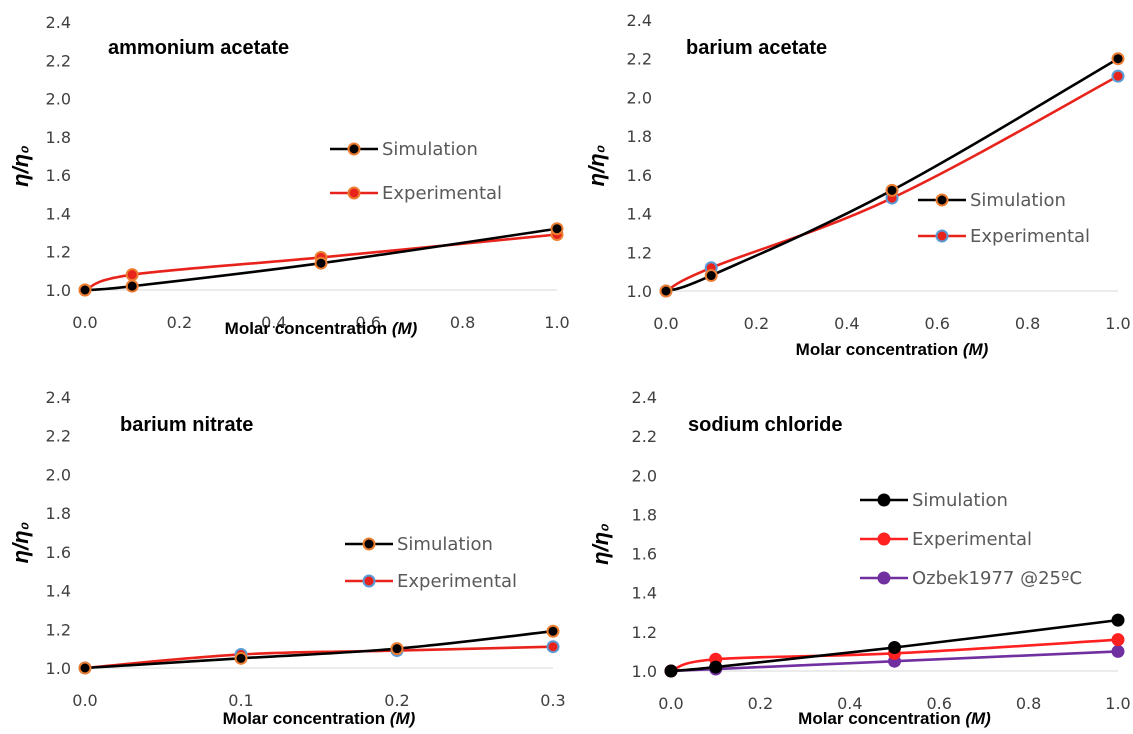 The image size is (1133, 734). I want to click on panel-title: barium acetate, so click(756, 48).